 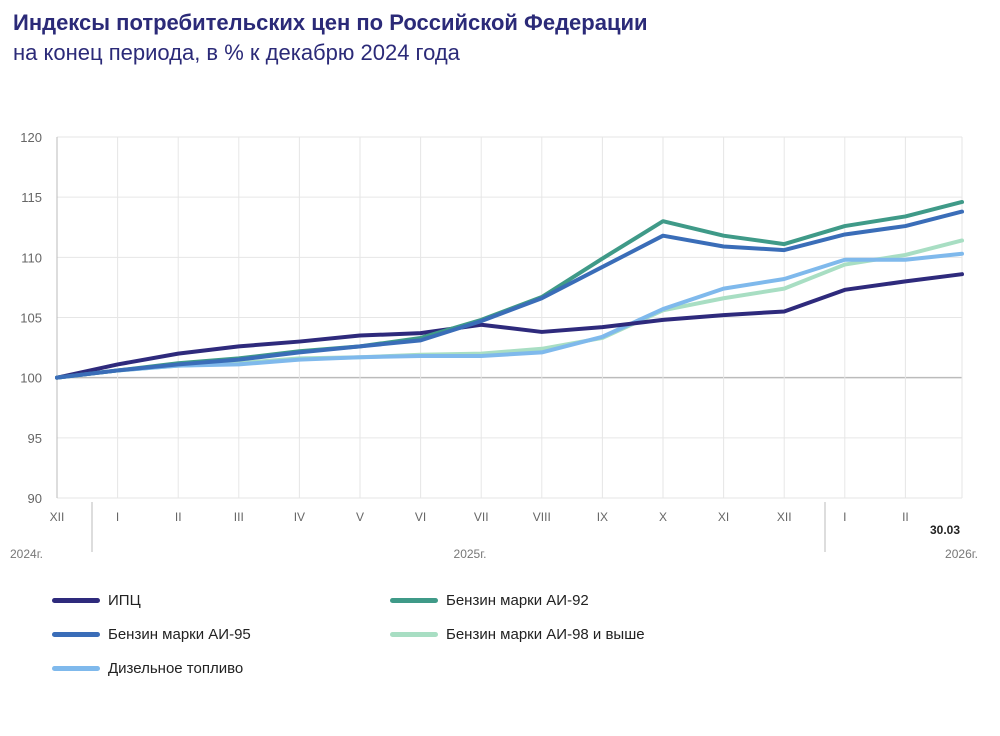 What do you see at coordinates (26, 554) in the screenshot?
I see `year-label: 2024г.` at bounding box center [26, 554].